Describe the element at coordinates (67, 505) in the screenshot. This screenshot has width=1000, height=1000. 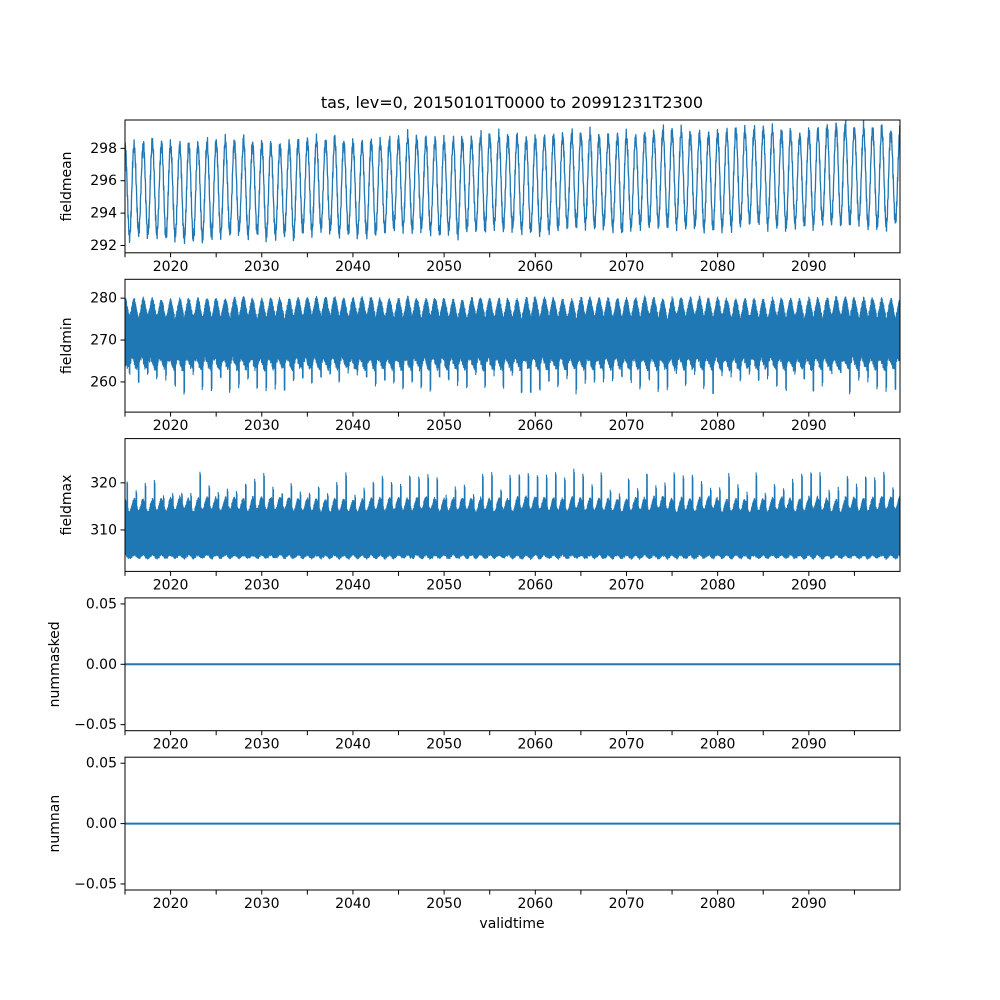
I see `y-axis-label-fieldmax: fieldmax` at that location.